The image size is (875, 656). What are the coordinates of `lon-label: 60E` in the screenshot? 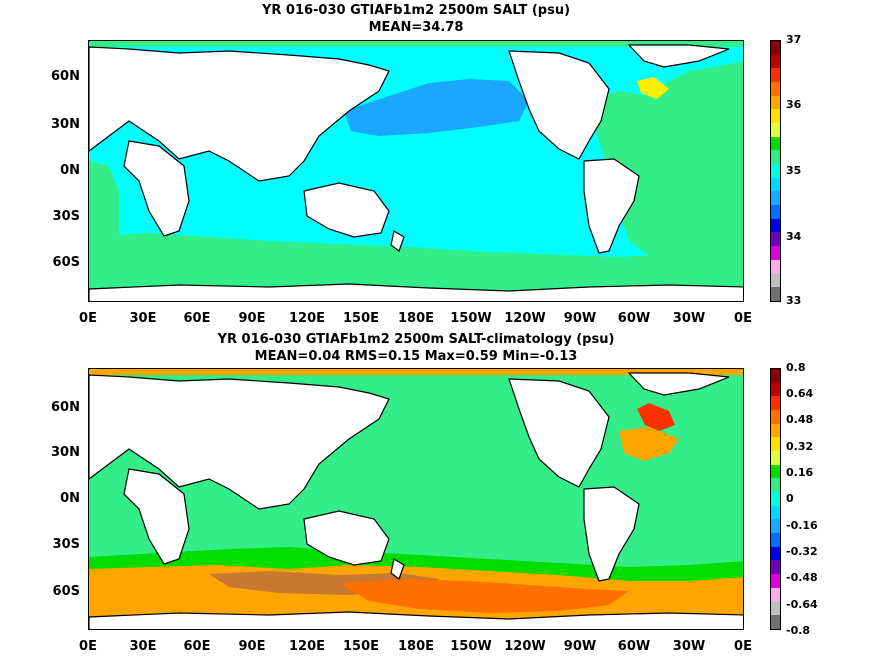 It's located at (197, 318).